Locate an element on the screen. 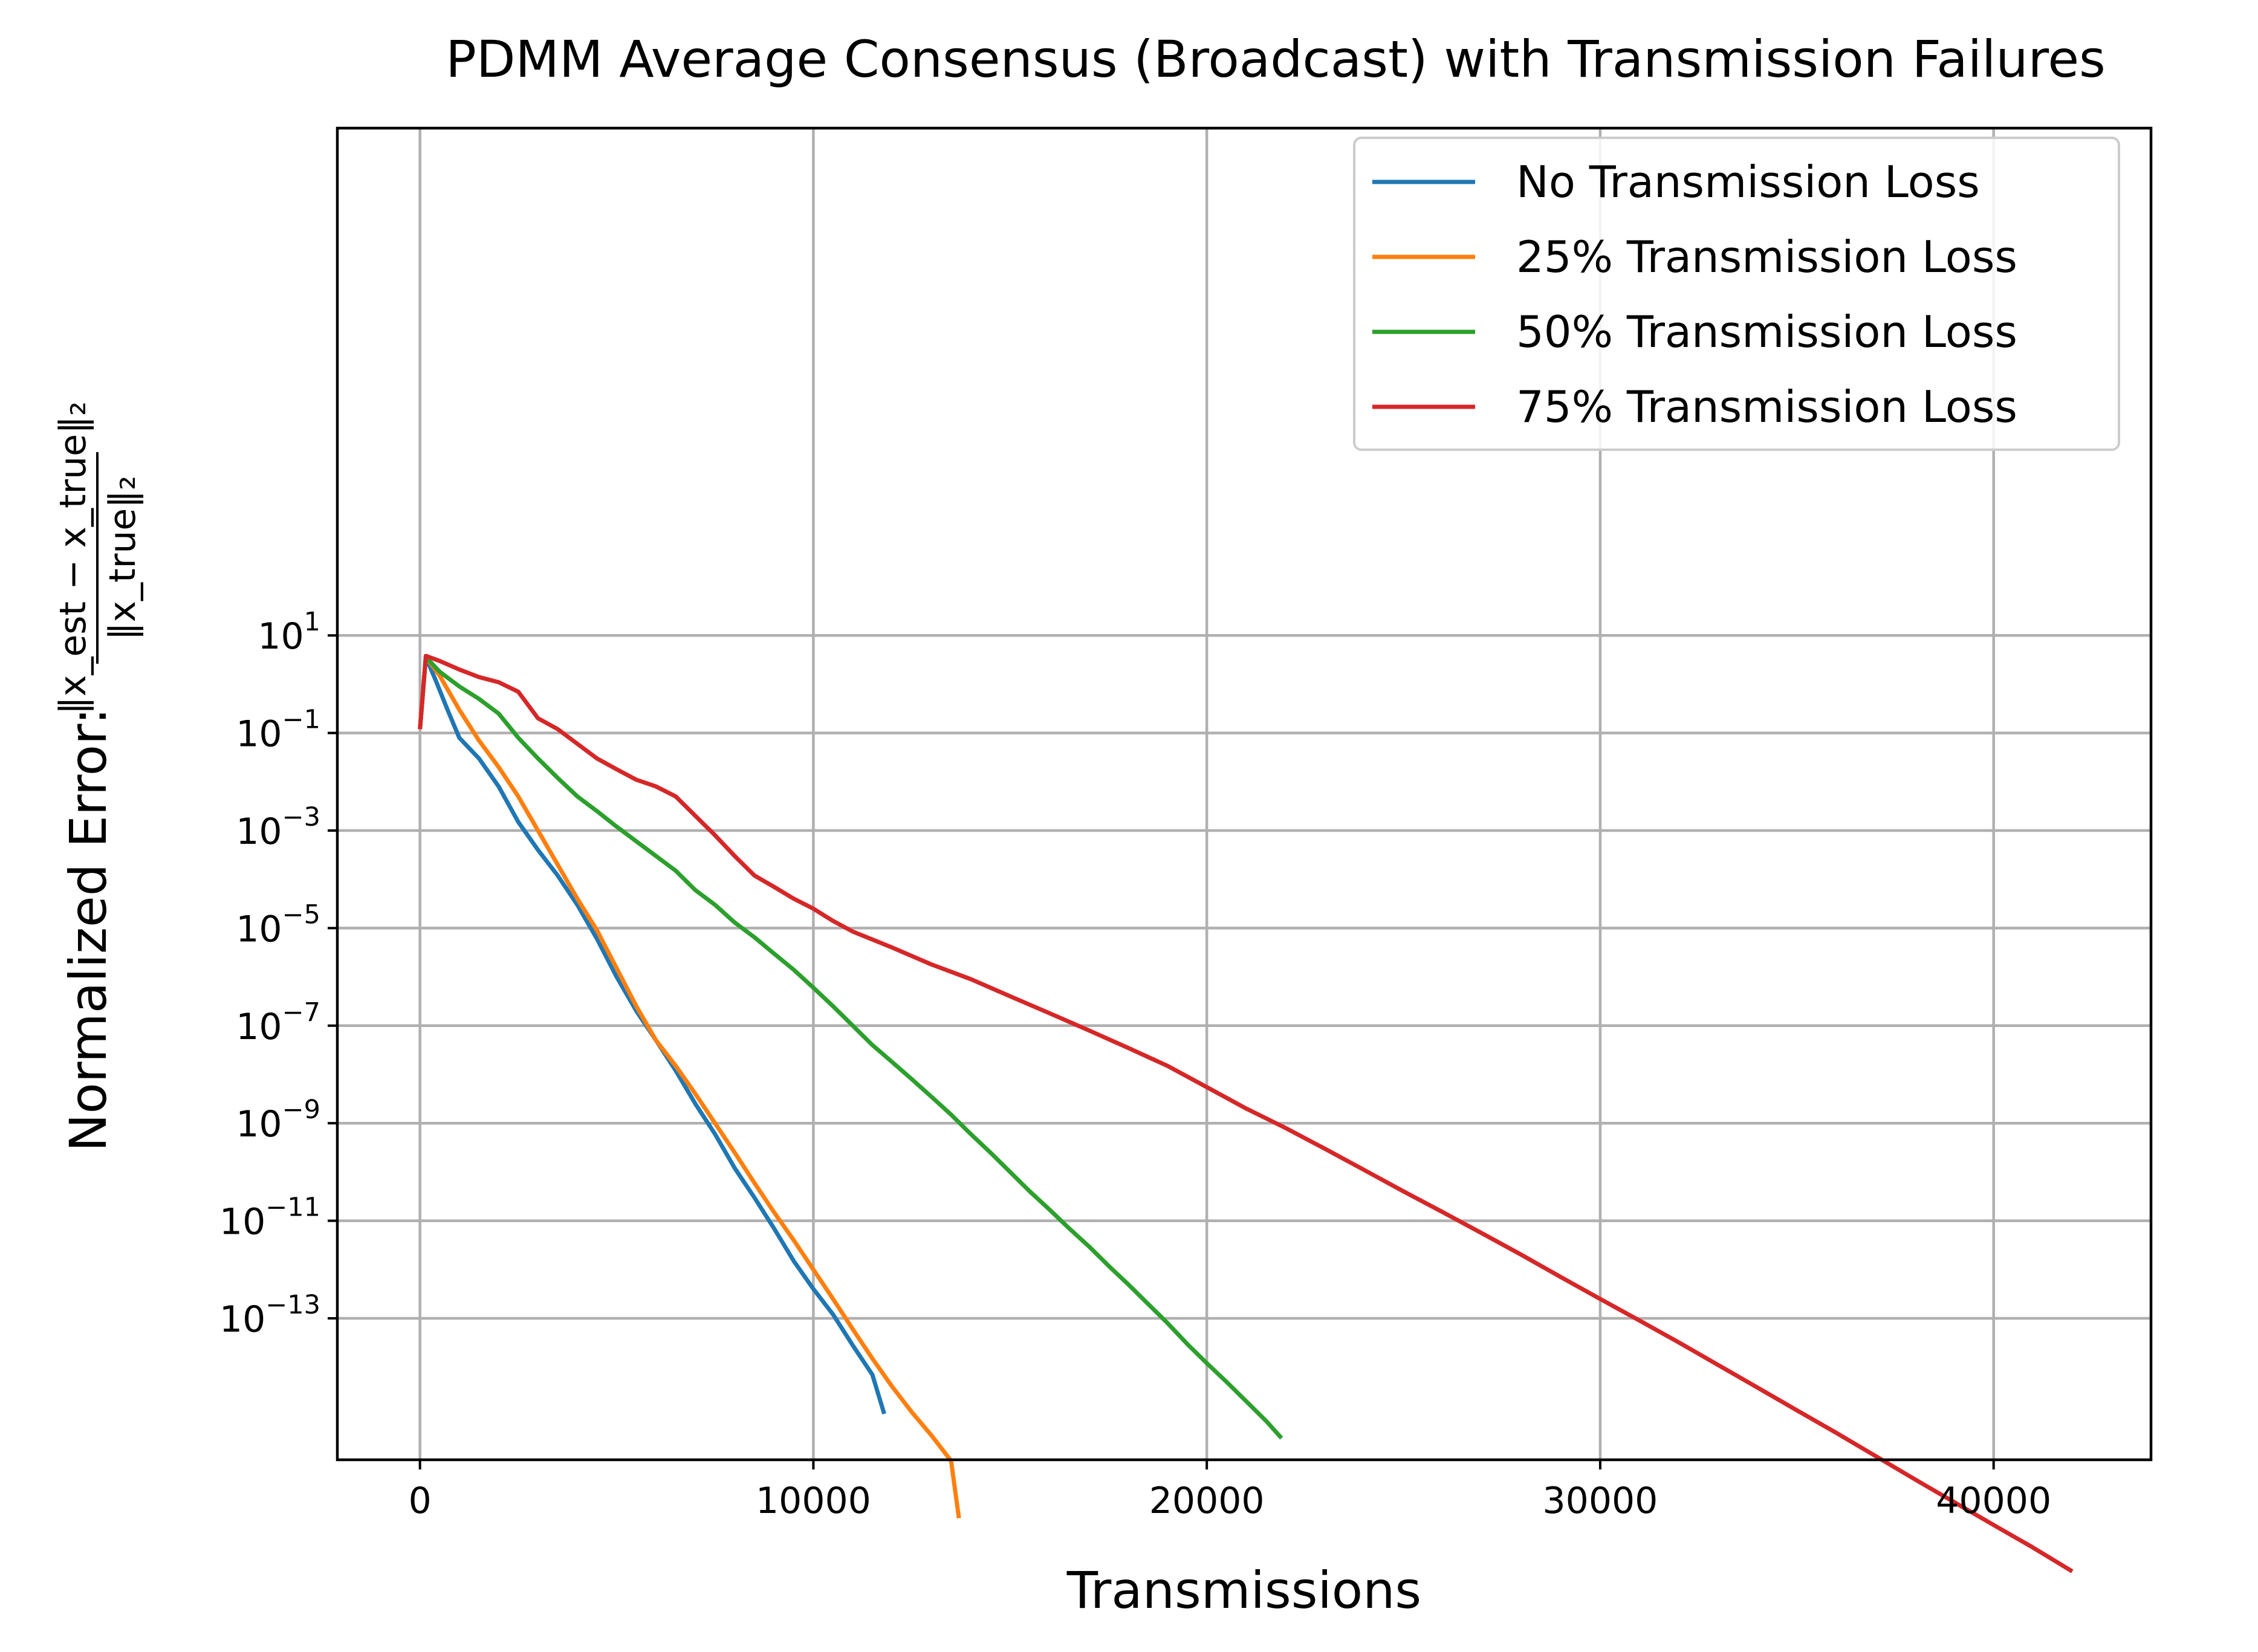 This screenshot has height=1652, width=2258. legend-label: 50% Transmission Loss is located at coordinates (1766, 331).